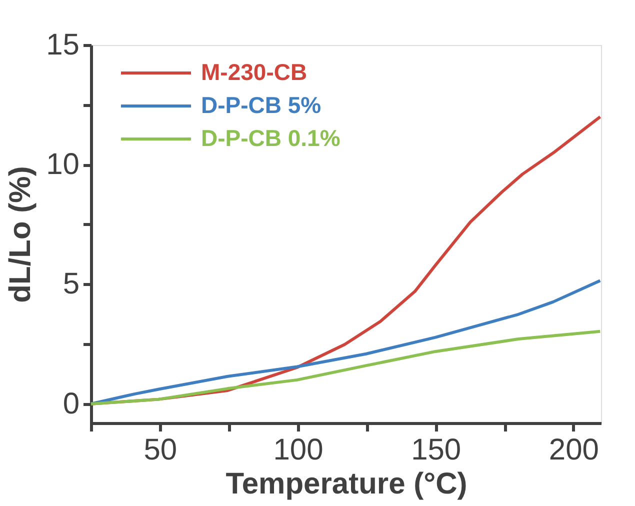 This screenshot has height=506, width=635. I want to click on x-tick-label: 100, so click(298, 450).